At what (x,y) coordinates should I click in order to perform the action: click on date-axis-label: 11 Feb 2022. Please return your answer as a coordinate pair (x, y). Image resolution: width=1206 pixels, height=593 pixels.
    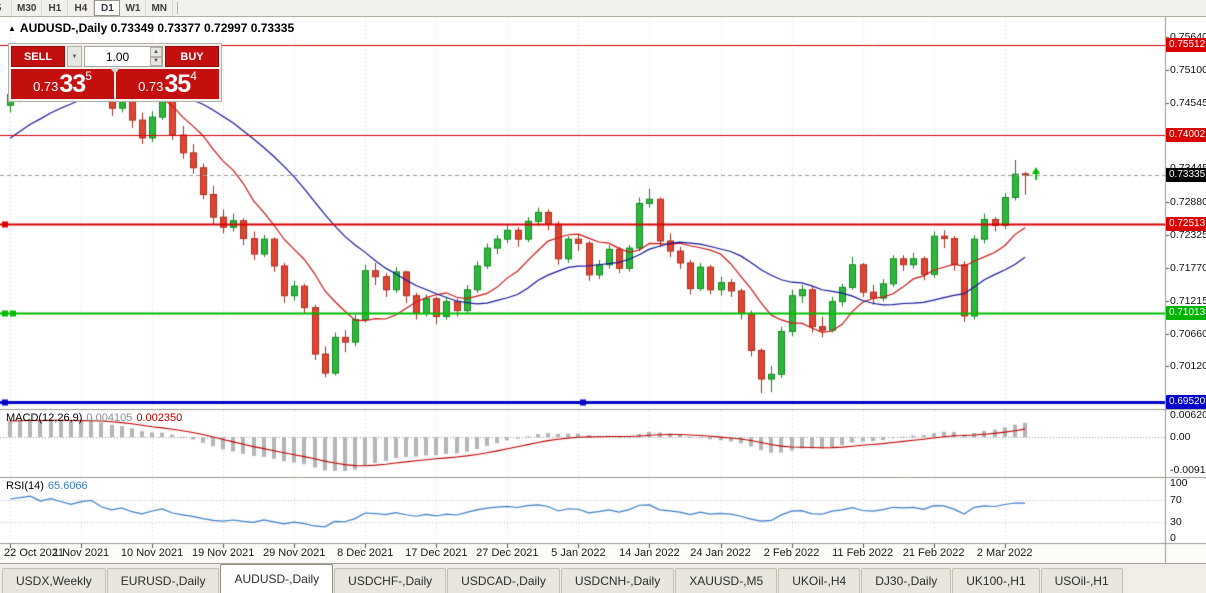
    Looking at the image, I should click on (863, 553).